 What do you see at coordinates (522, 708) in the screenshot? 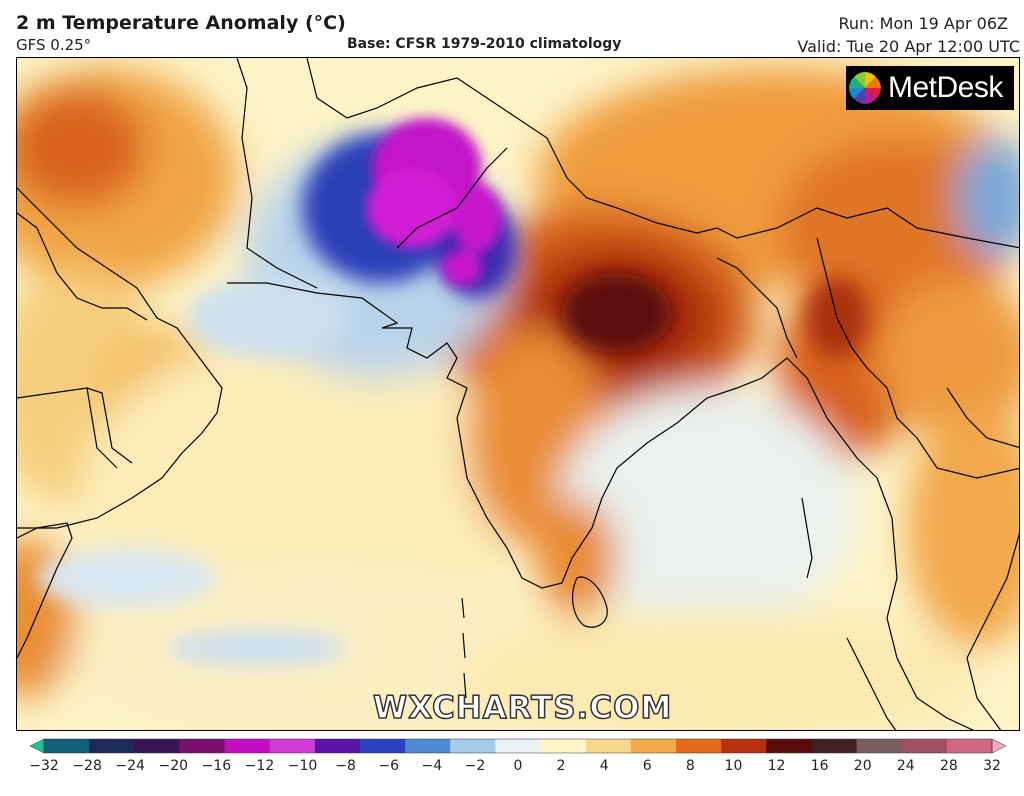
I see `watermark: WXCHARTS.COM` at bounding box center [522, 708].